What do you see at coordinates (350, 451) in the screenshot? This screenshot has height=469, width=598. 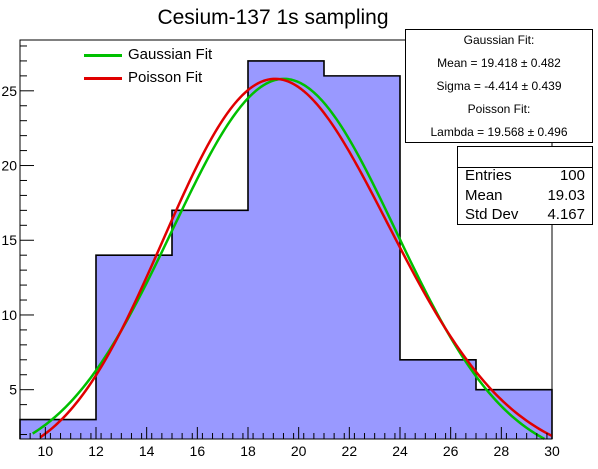 I see `x-tick-label-6: 22` at bounding box center [350, 451].